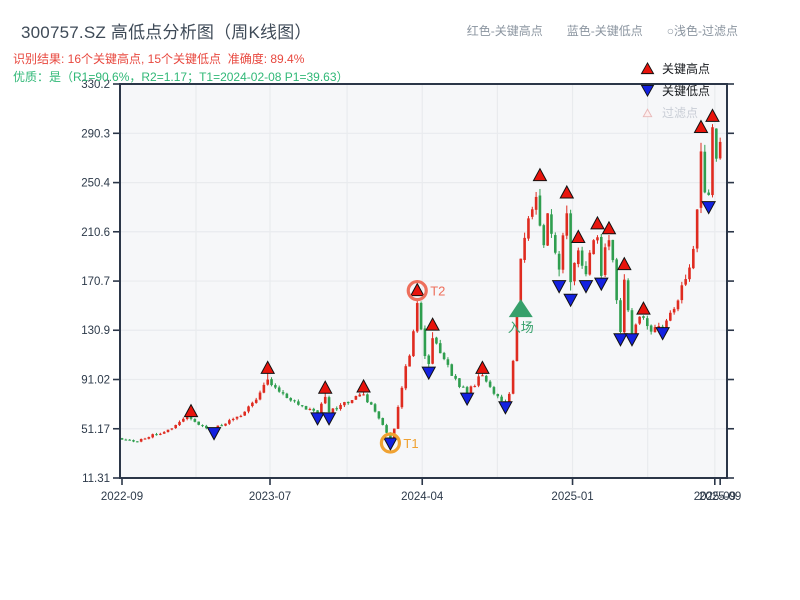 This screenshot has width=800, height=600. Describe the element at coordinates (647, 68) in the screenshot. I see `up-triangle-icon` at that location.